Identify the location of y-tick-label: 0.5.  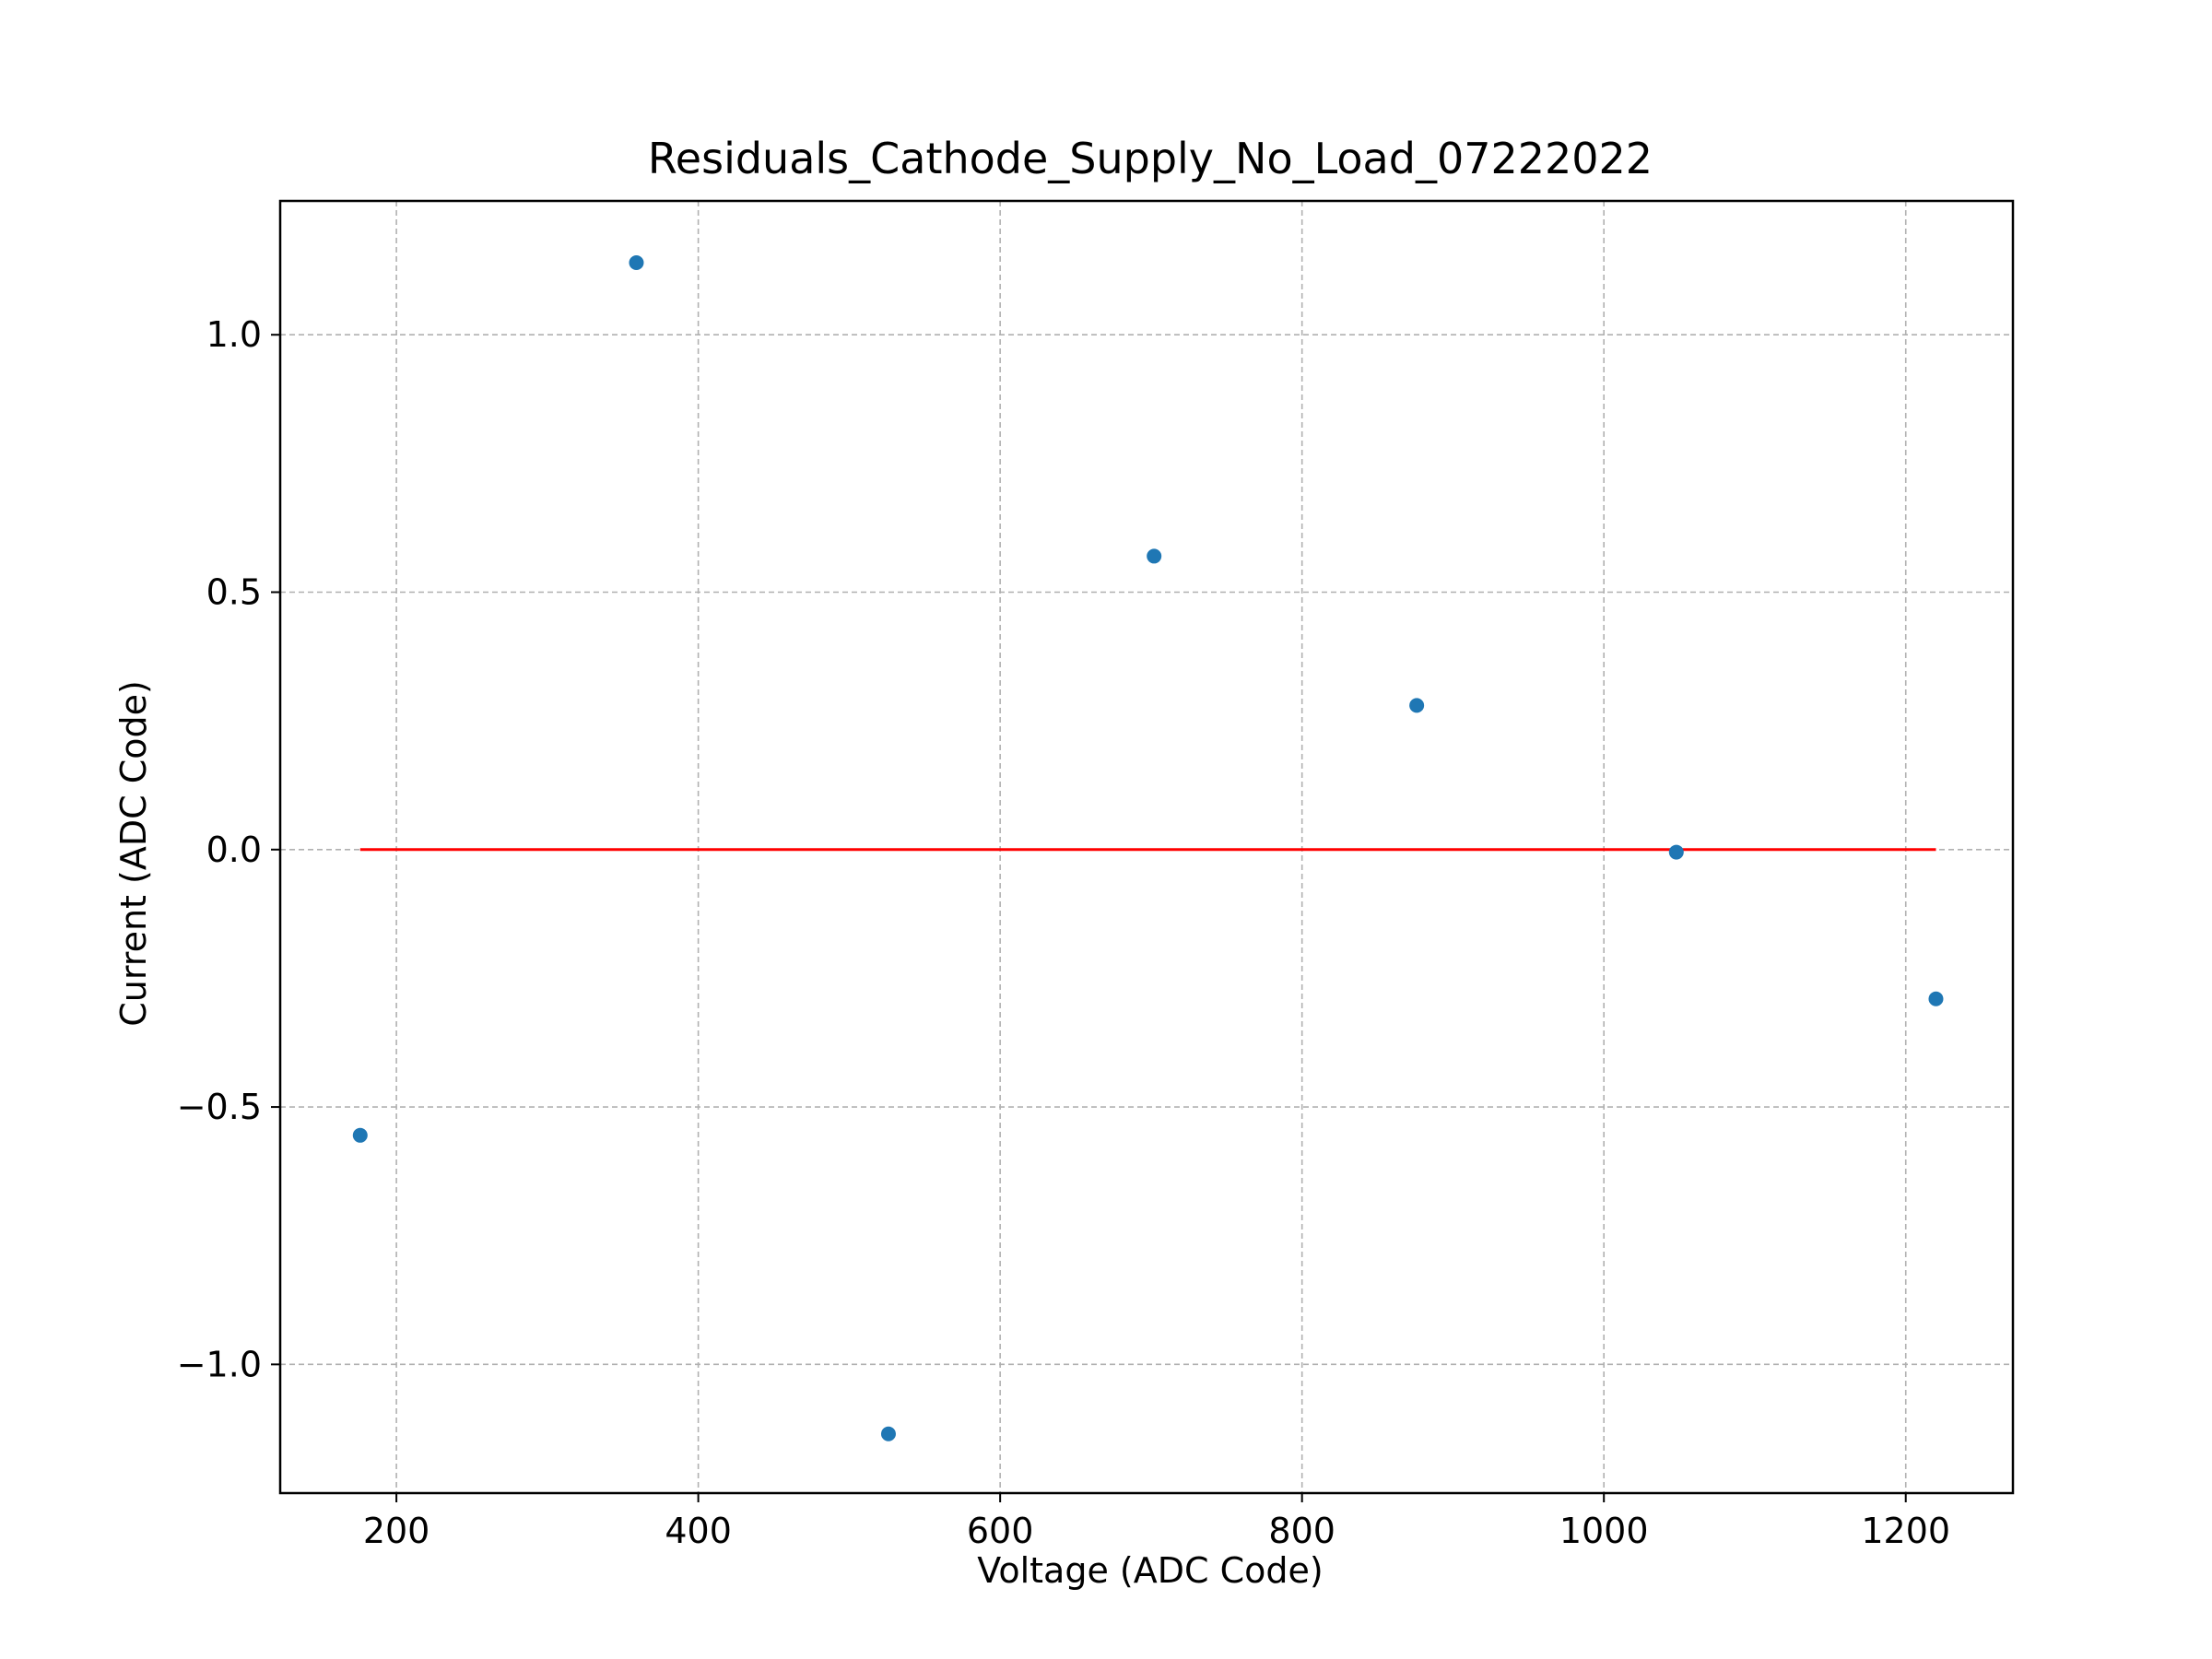
(234, 592).